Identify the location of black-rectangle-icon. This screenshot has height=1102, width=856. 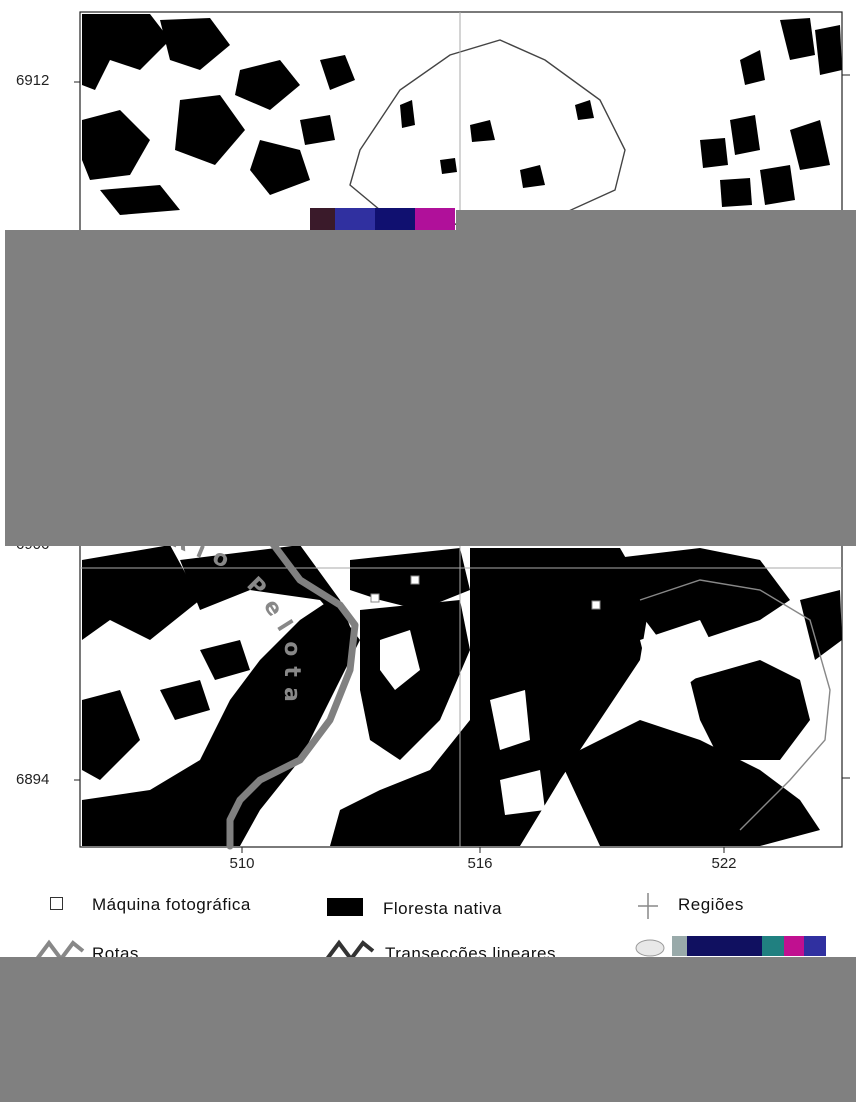
(345, 907).